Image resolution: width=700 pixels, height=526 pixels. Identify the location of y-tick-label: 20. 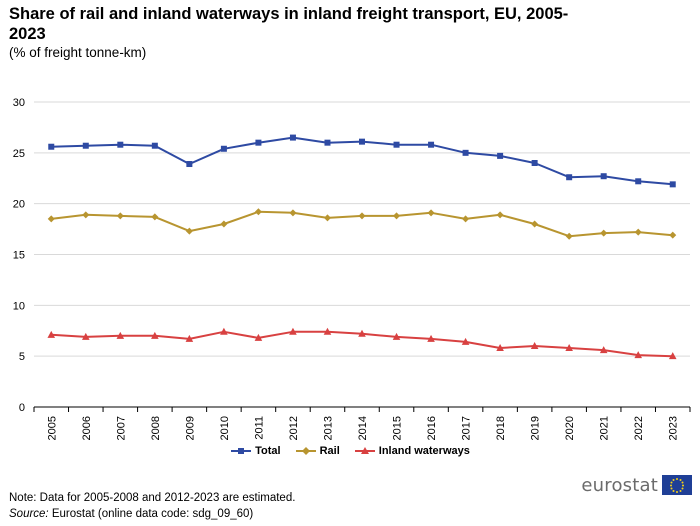
(19, 205).